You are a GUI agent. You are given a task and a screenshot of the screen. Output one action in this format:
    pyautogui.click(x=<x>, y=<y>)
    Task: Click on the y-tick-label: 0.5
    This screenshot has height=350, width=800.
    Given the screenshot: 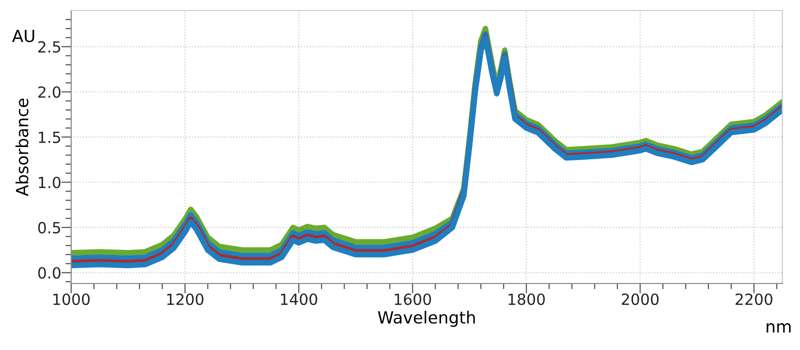 What is the action you would take?
    pyautogui.click(x=49, y=228)
    